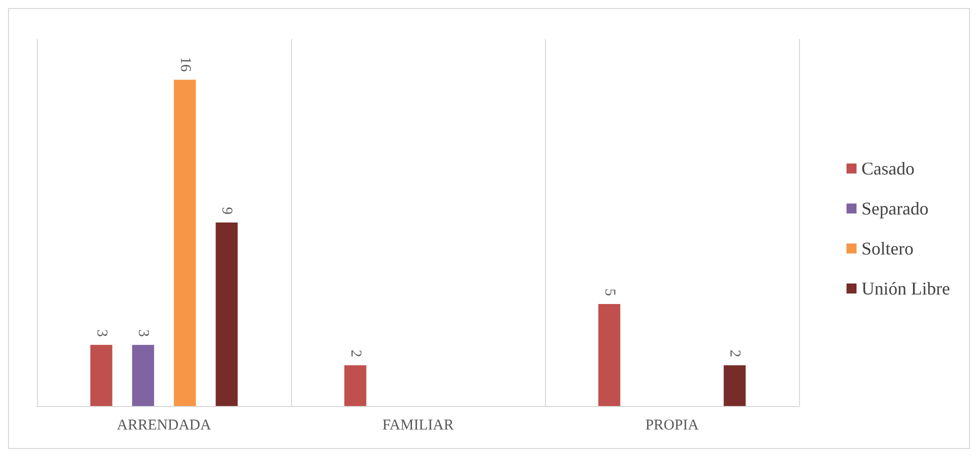  Describe the element at coordinates (888, 248) in the screenshot. I see `legend-label: Soltero` at that location.